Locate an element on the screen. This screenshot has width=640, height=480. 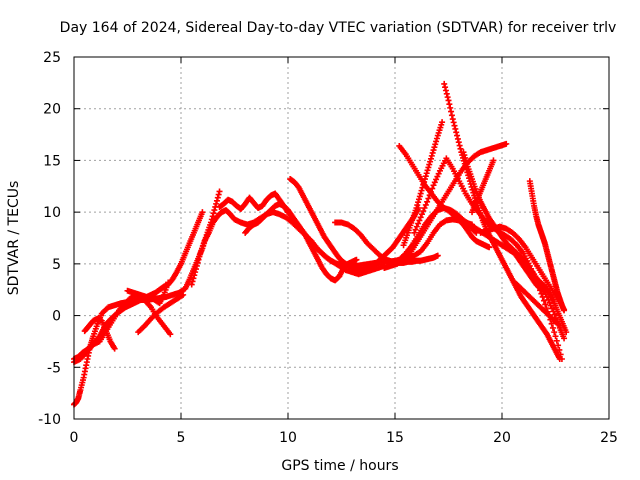
y-tick-label: 5 is located at coordinates (56, 265).